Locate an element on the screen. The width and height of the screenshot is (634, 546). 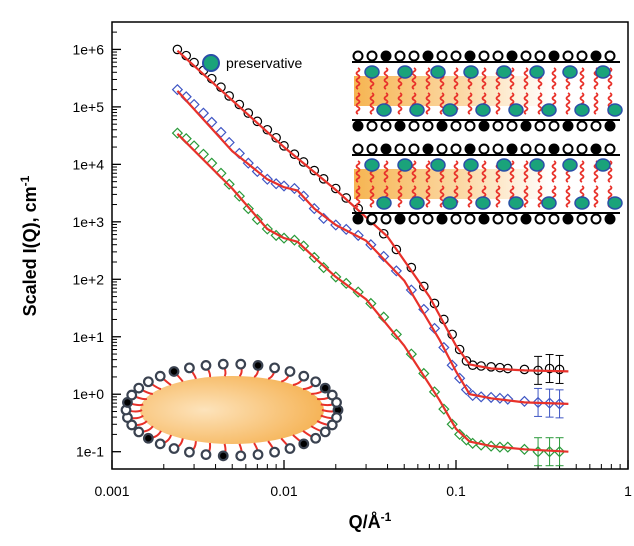
bilayer-illustration-top is located at coordinates (487, 91).